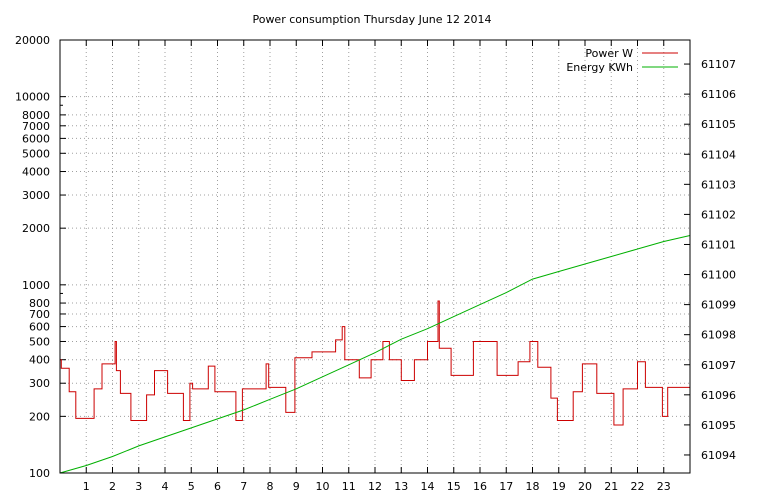 The height and width of the screenshot is (500, 768). What do you see at coordinates (718, 154) in the screenshot?
I see `y2-tick-label: 61104` at bounding box center [718, 154].